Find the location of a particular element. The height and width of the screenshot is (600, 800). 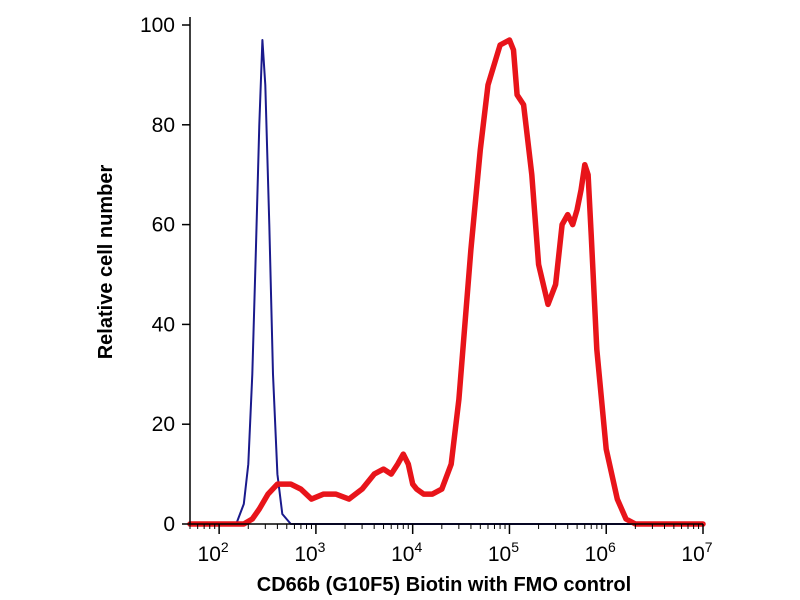

x-tick-label: 10⁵ is located at coordinates (503, 552).